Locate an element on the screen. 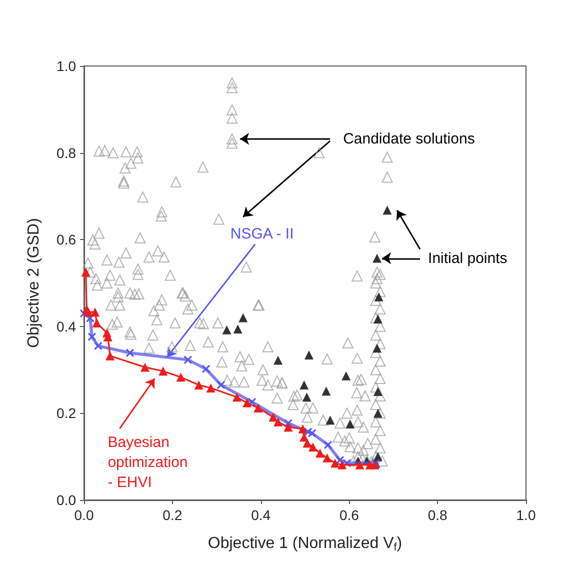 This screenshot has height=579, width=574. x-tick-label: 0.6 is located at coordinates (349, 515).